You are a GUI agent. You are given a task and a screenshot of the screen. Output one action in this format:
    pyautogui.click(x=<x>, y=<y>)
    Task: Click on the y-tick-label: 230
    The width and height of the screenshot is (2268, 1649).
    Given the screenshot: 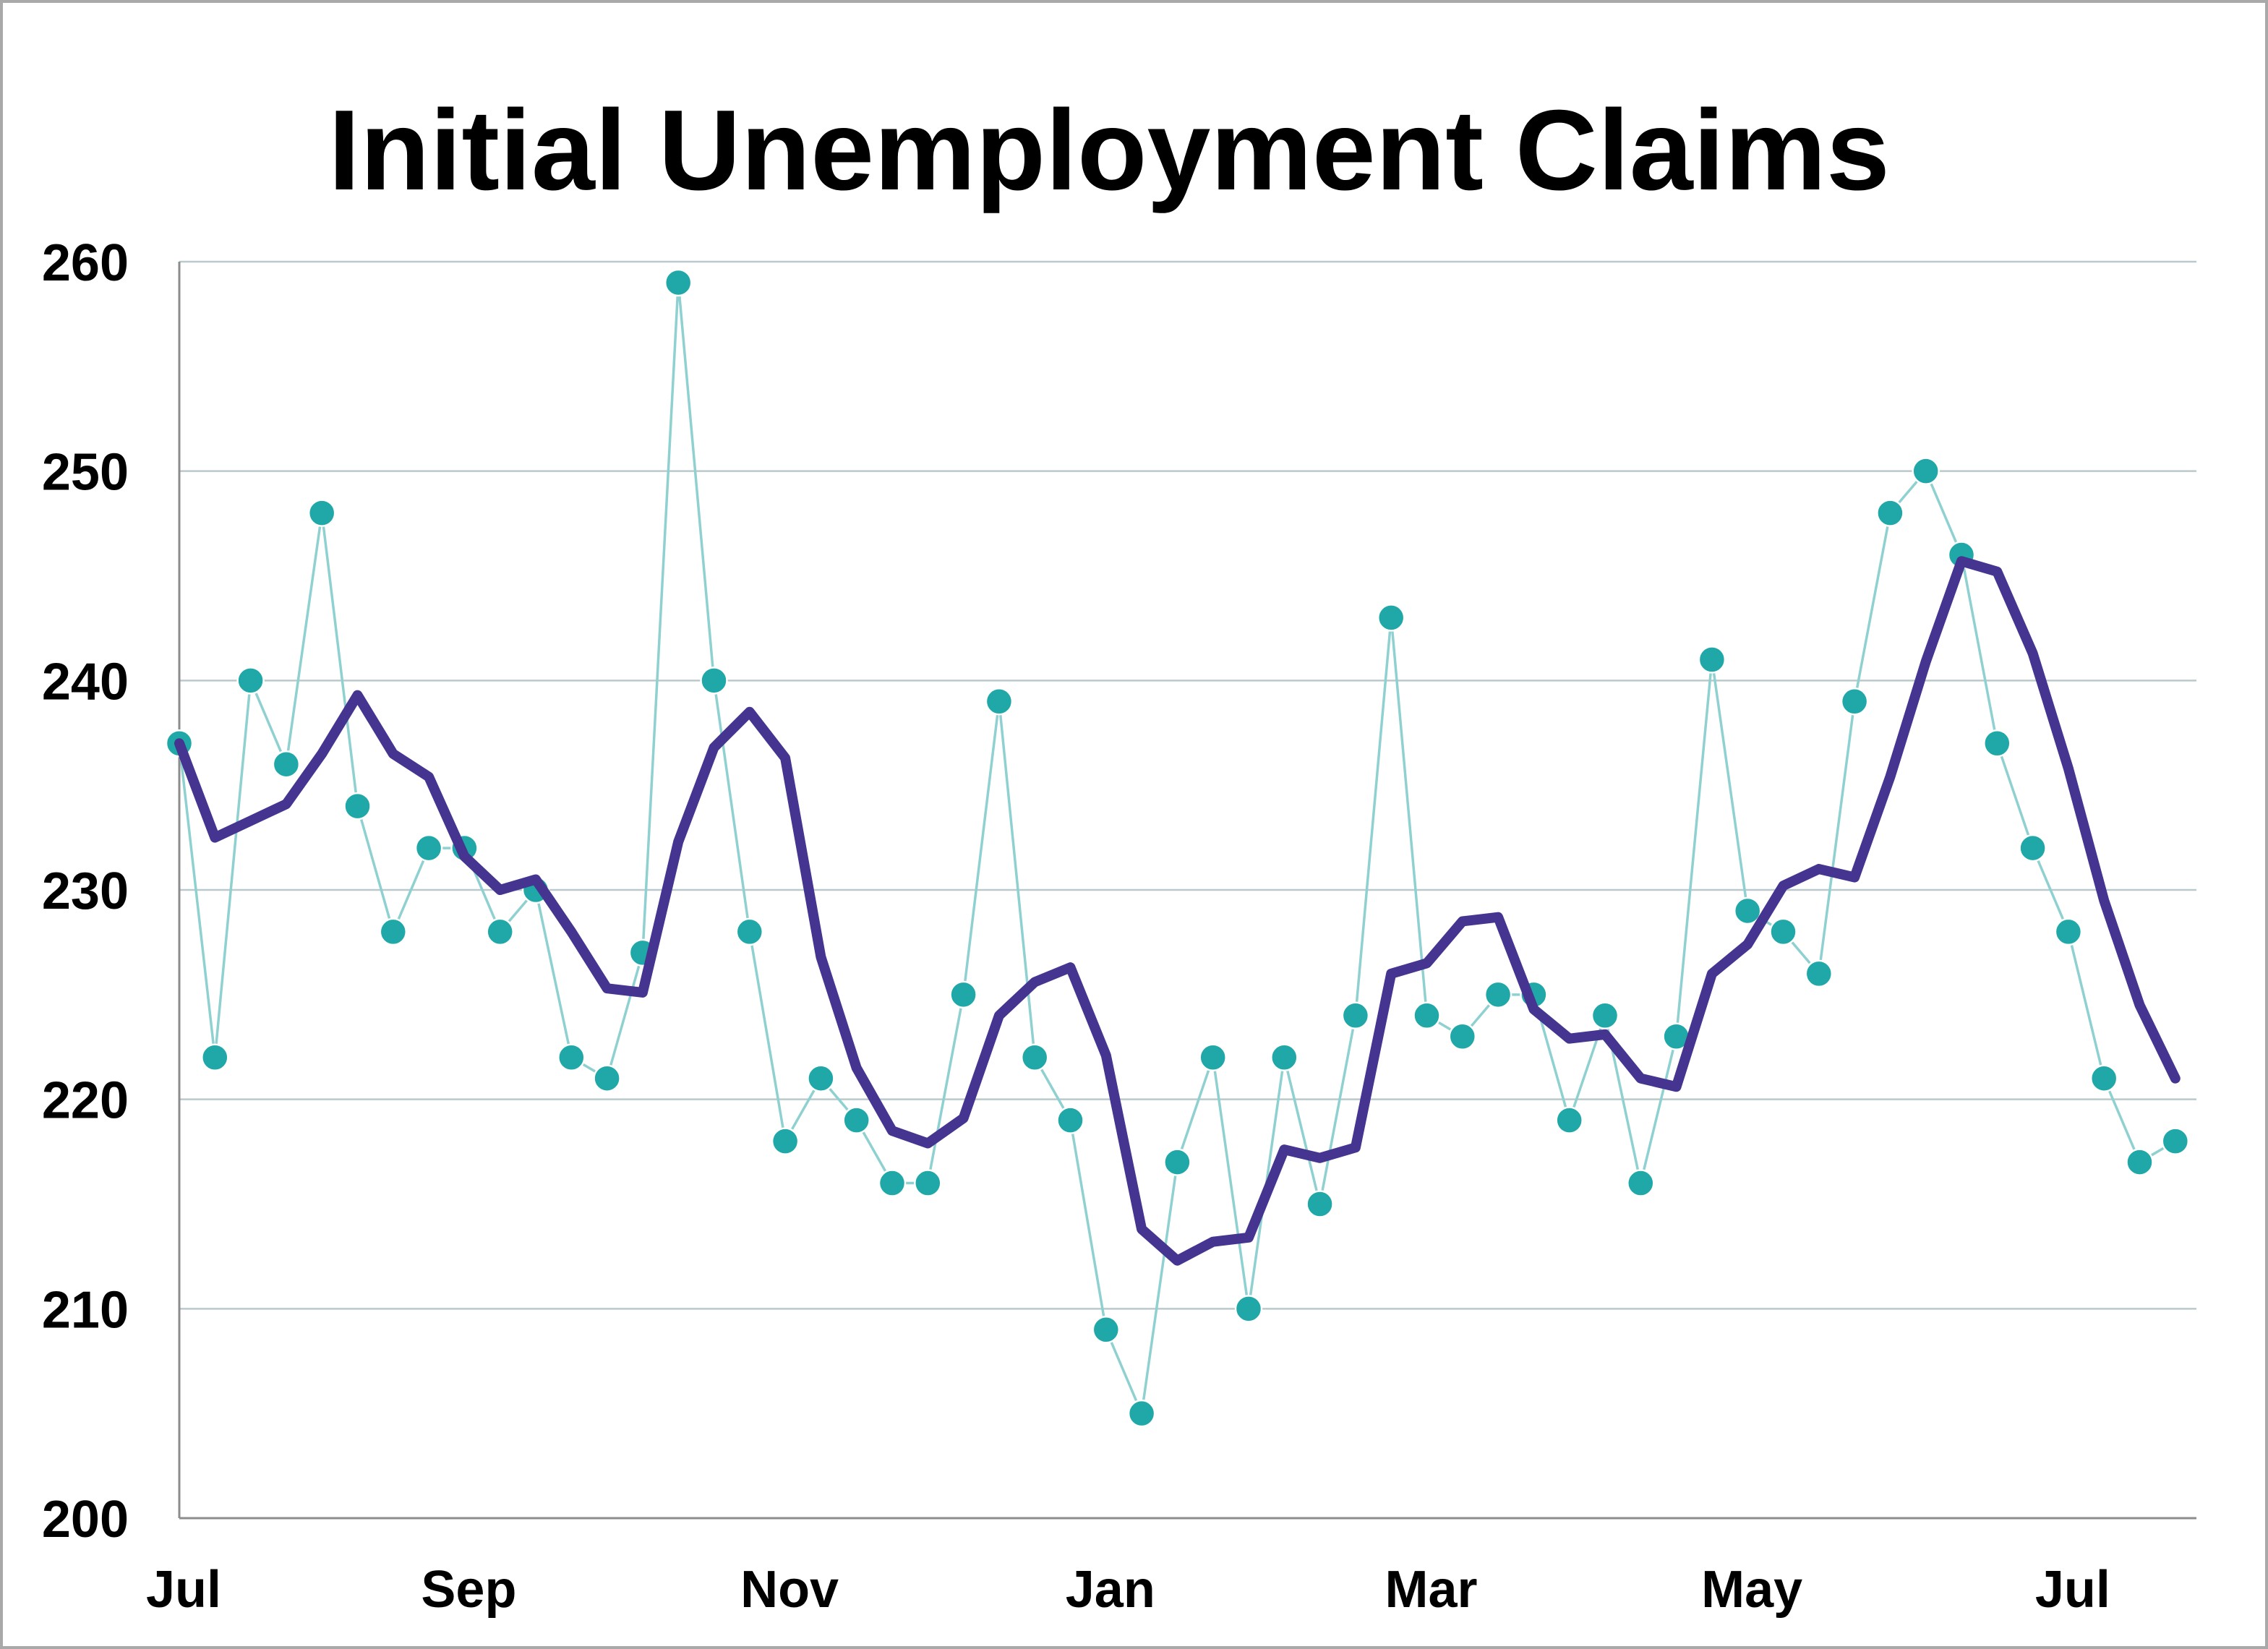 What is the action you would take?
    pyautogui.click(x=85, y=891)
    